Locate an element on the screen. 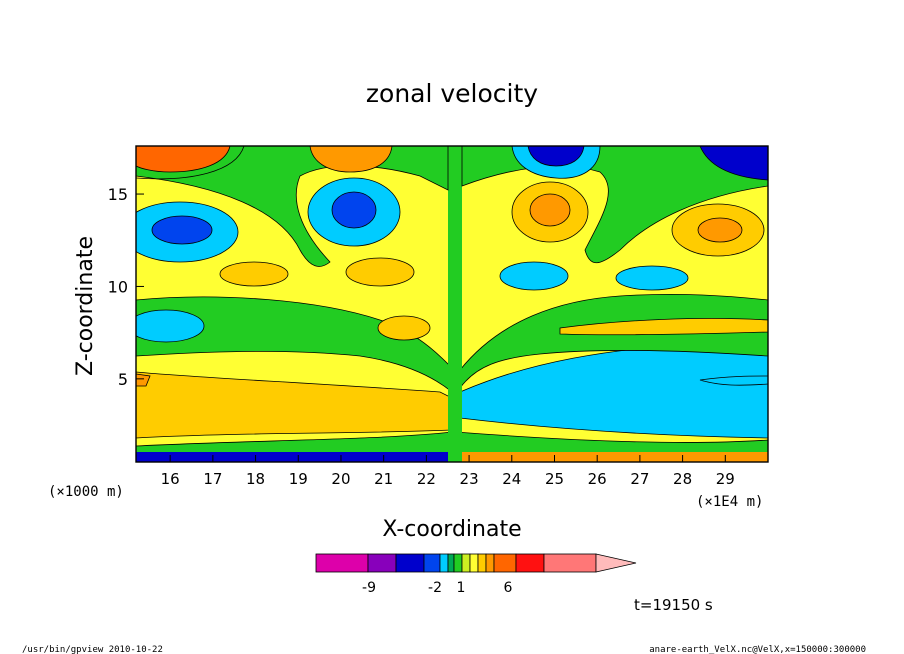  high-top-left-outer is located at coordinates (190, 163).